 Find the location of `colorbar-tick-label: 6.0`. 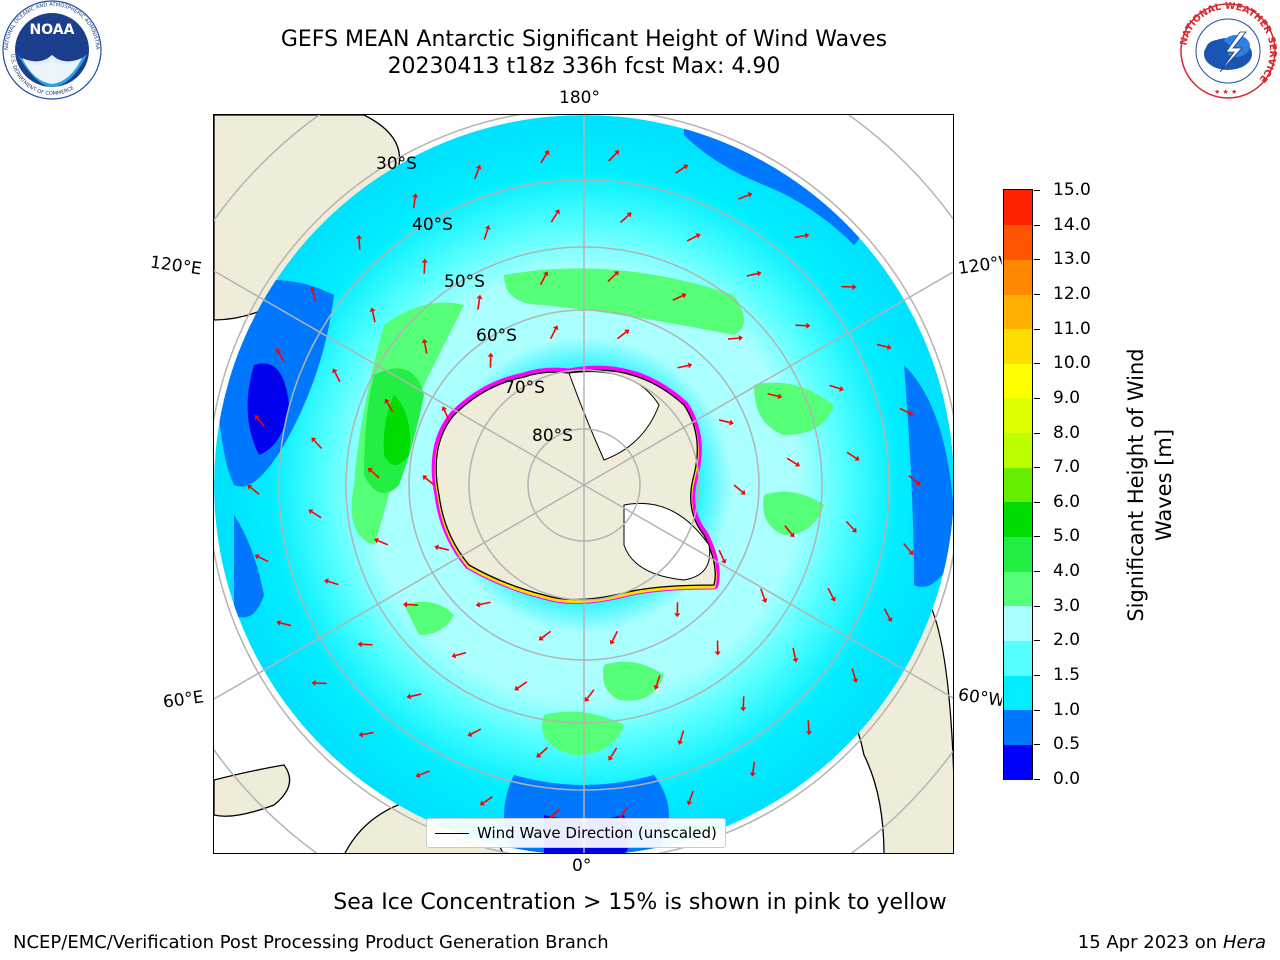

colorbar-tick-label: 6.0 is located at coordinates (1067, 501).